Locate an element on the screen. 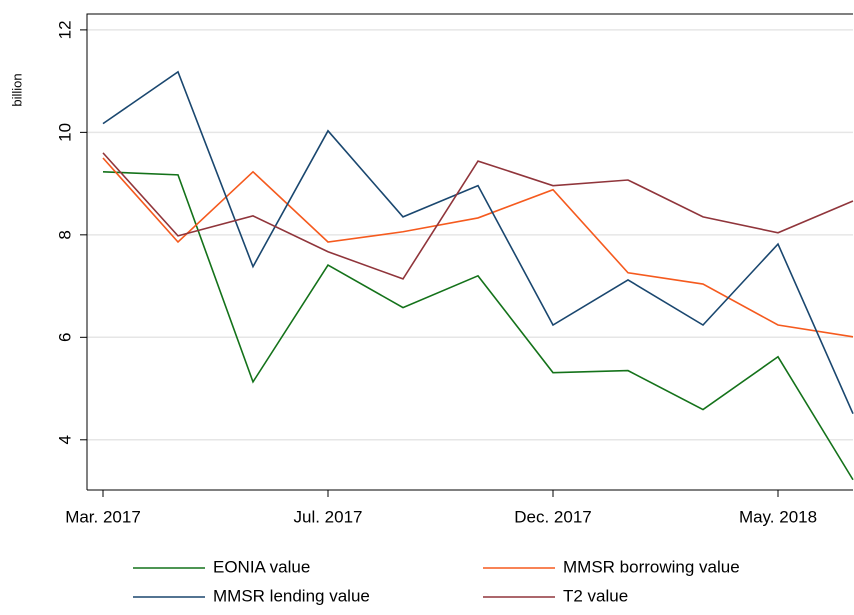 The height and width of the screenshot is (615, 854). x-tick-label: Mar. 2017 is located at coordinates (103, 516).